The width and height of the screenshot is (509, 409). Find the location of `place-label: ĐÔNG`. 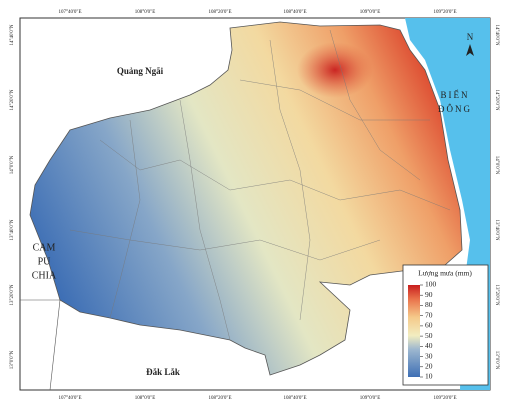

place-label: ĐÔNG is located at coordinates (455, 109).